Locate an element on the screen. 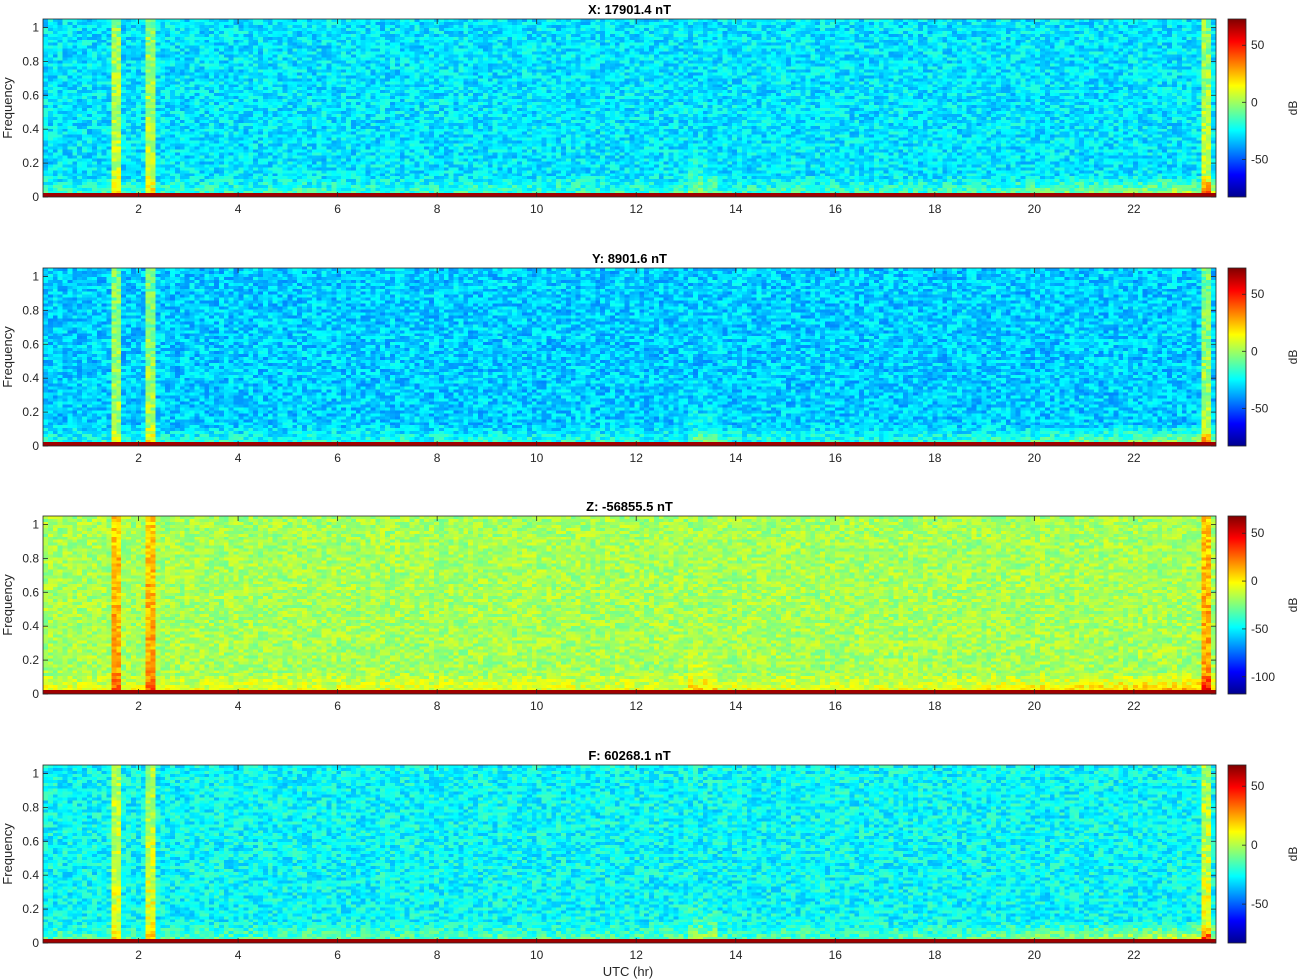 This screenshot has width=1305, height=980. colorbar-tick-label: -100 is located at coordinates (1263, 677).